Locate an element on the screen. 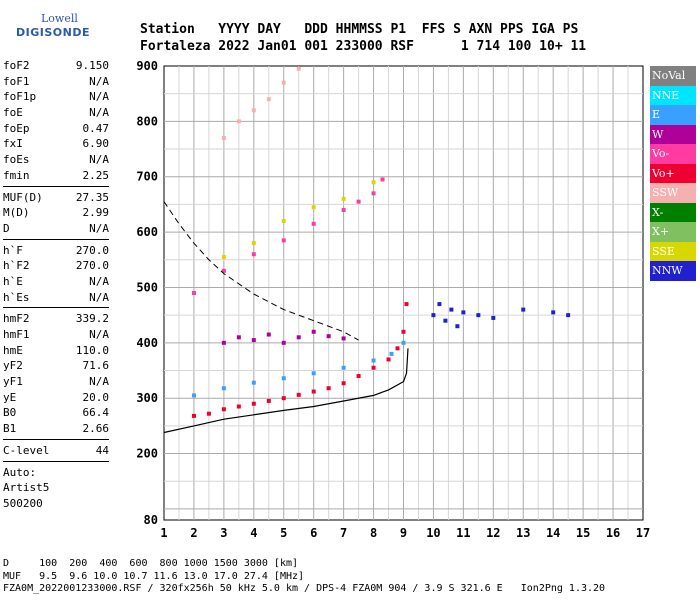  param-value: 270.0 is located at coordinates (92, 266).